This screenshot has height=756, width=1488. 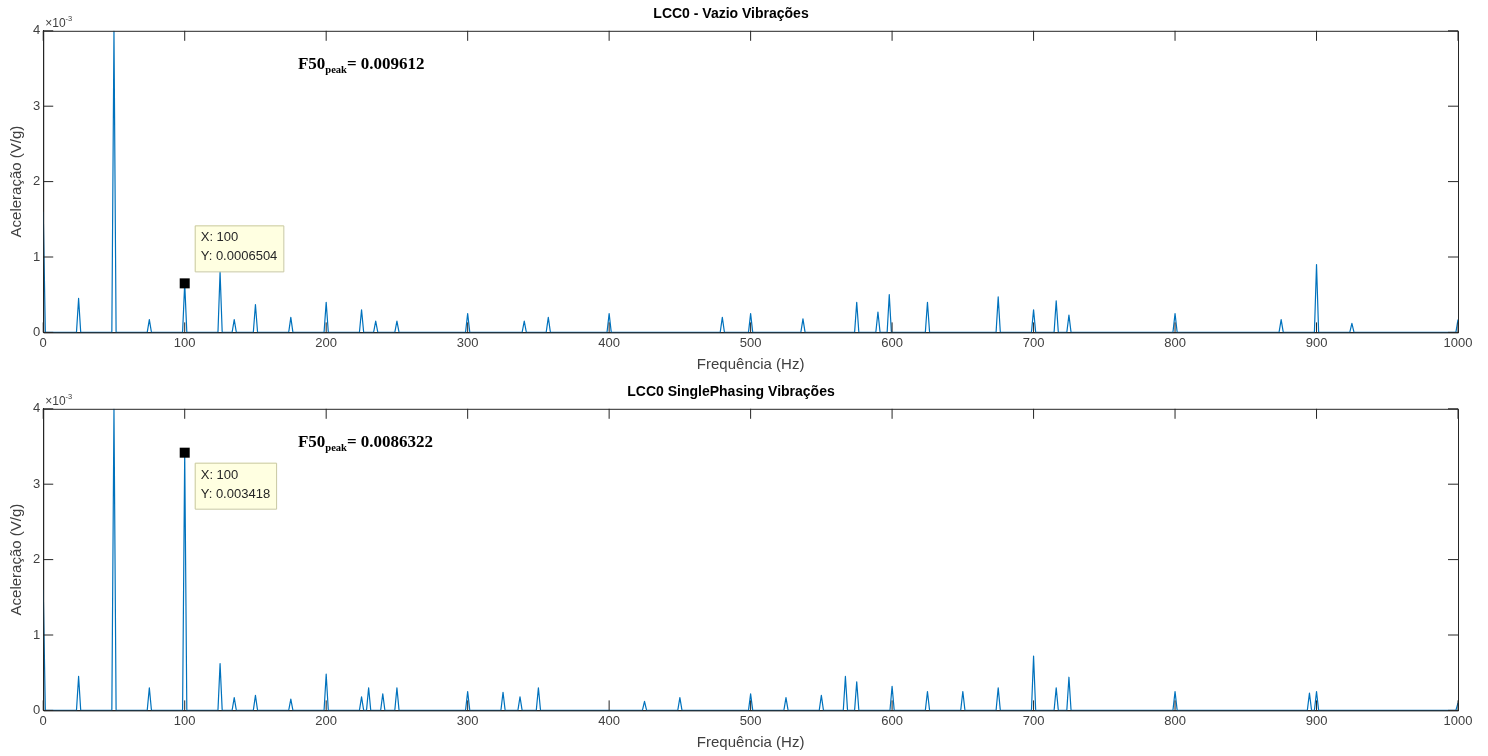 I want to click on annotation: X: 100 Y: 0.0006504, so click(x=239, y=246).